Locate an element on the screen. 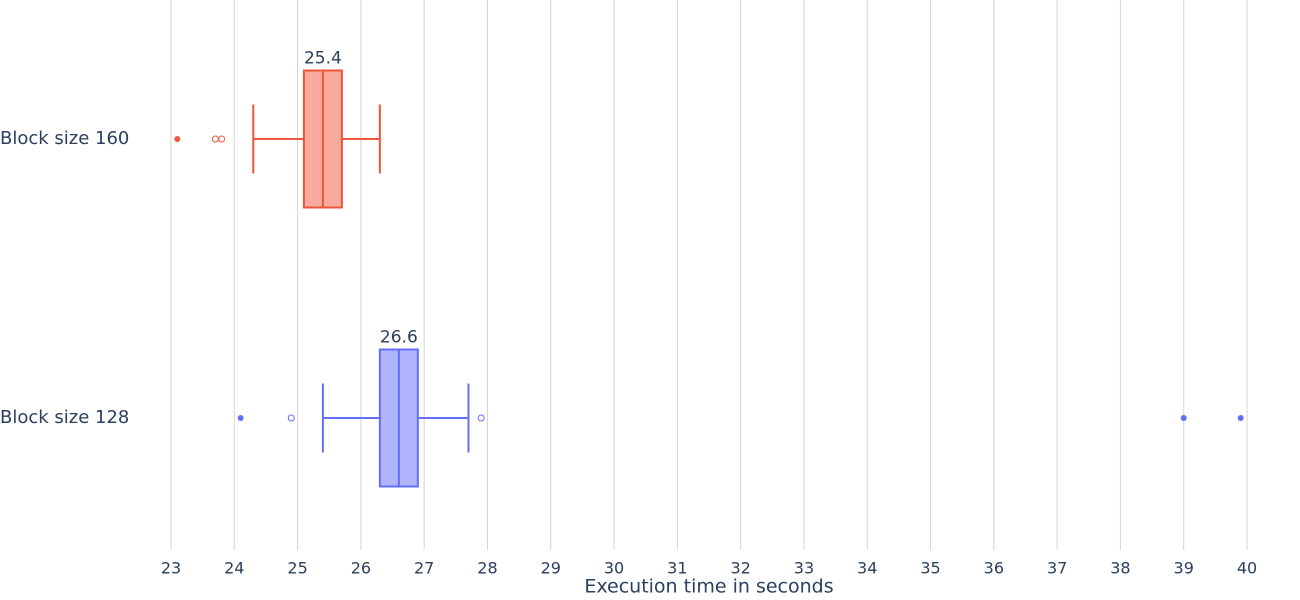 The image size is (1300, 600). x-tick-label: 24 is located at coordinates (234, 568).